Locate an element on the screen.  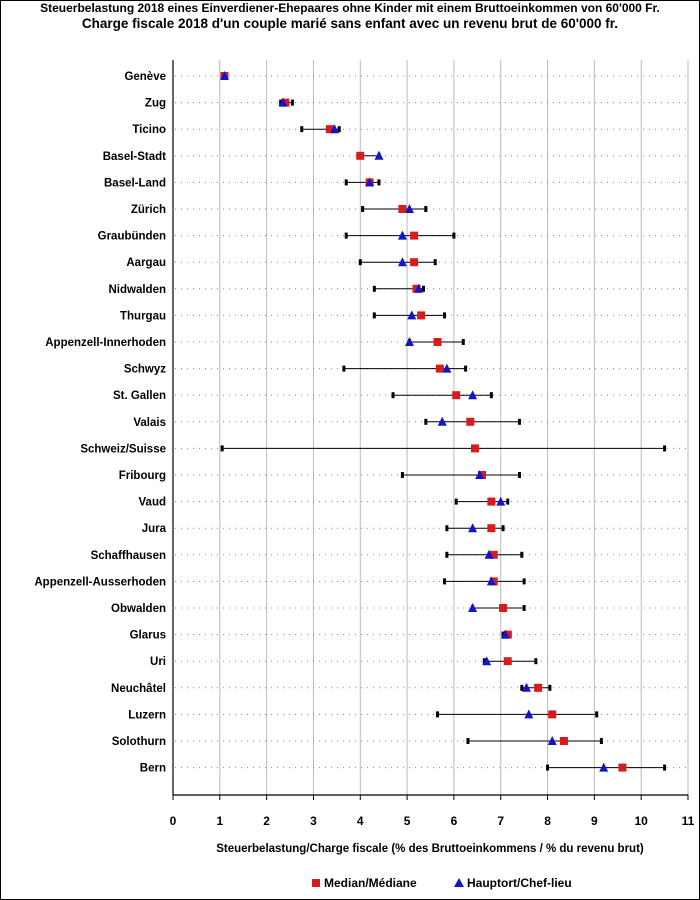
category-label: Schaffhausen is located at coordinates (128, 556).